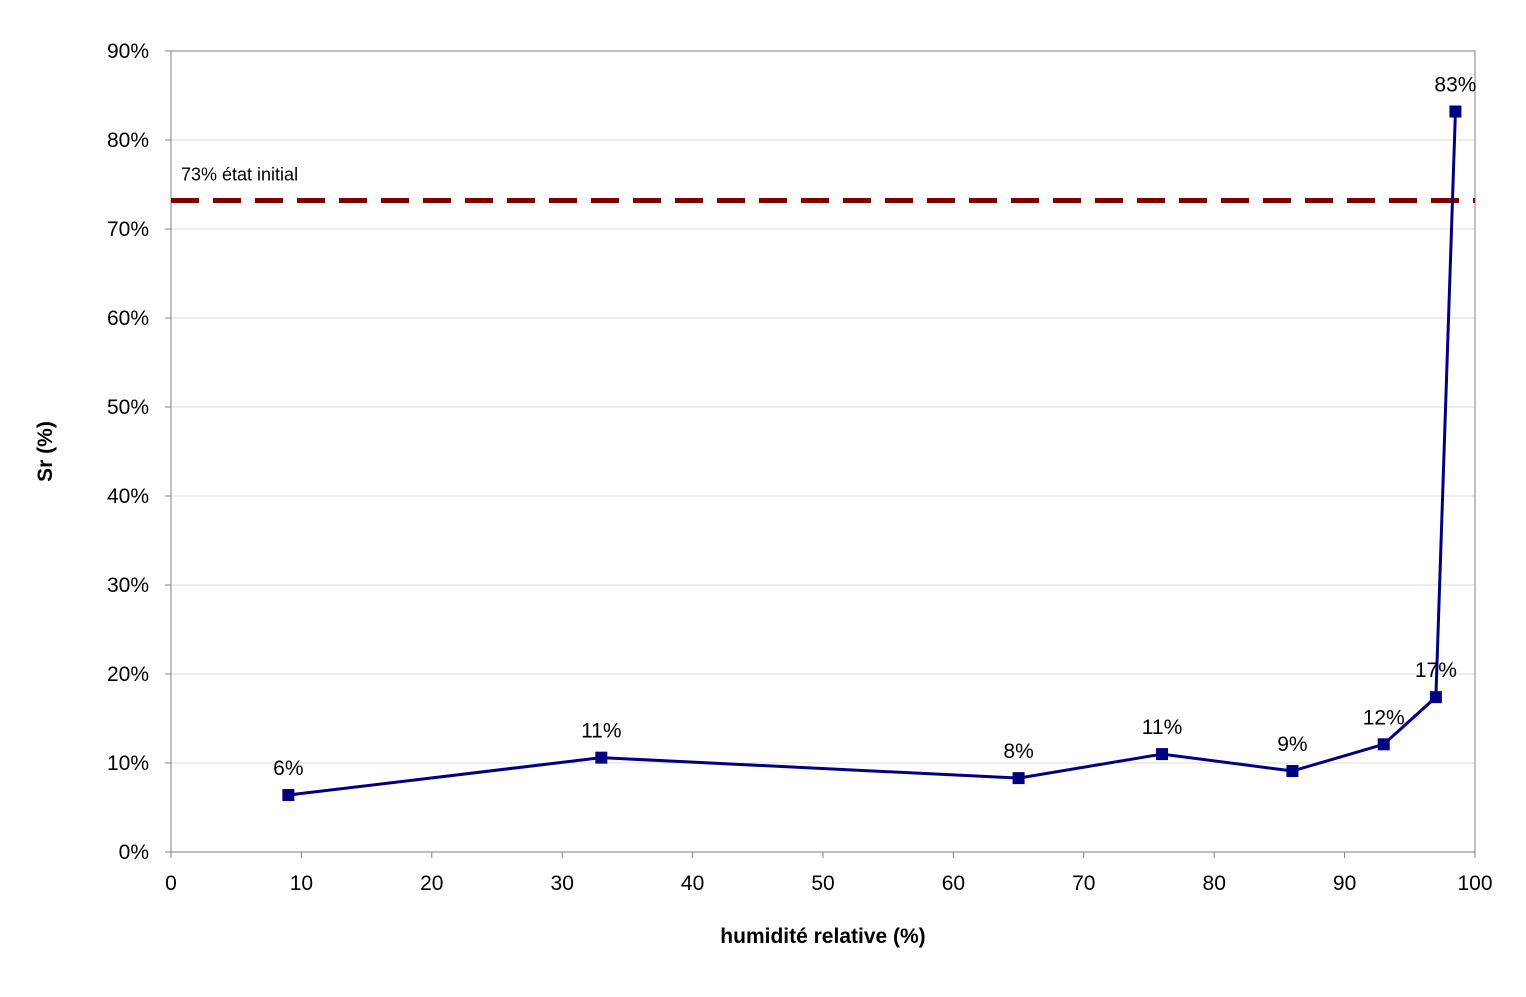 This screenshot has width=1526, height=997. Describe the element at coordinates (822, 936) in the screenshot. I see `x-axis-title: humidité relative (%)` at that location.